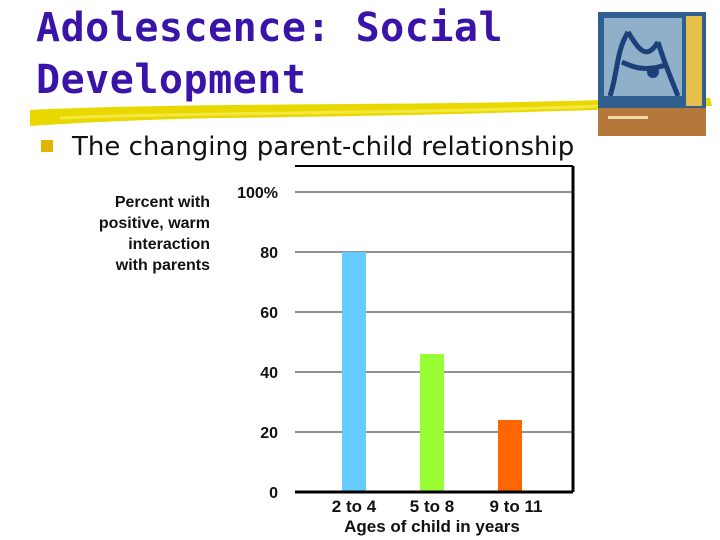 The width and height of the screenshot is (720, 540). I want to click on x-category-label: 2 to 4, so click(354, 506).